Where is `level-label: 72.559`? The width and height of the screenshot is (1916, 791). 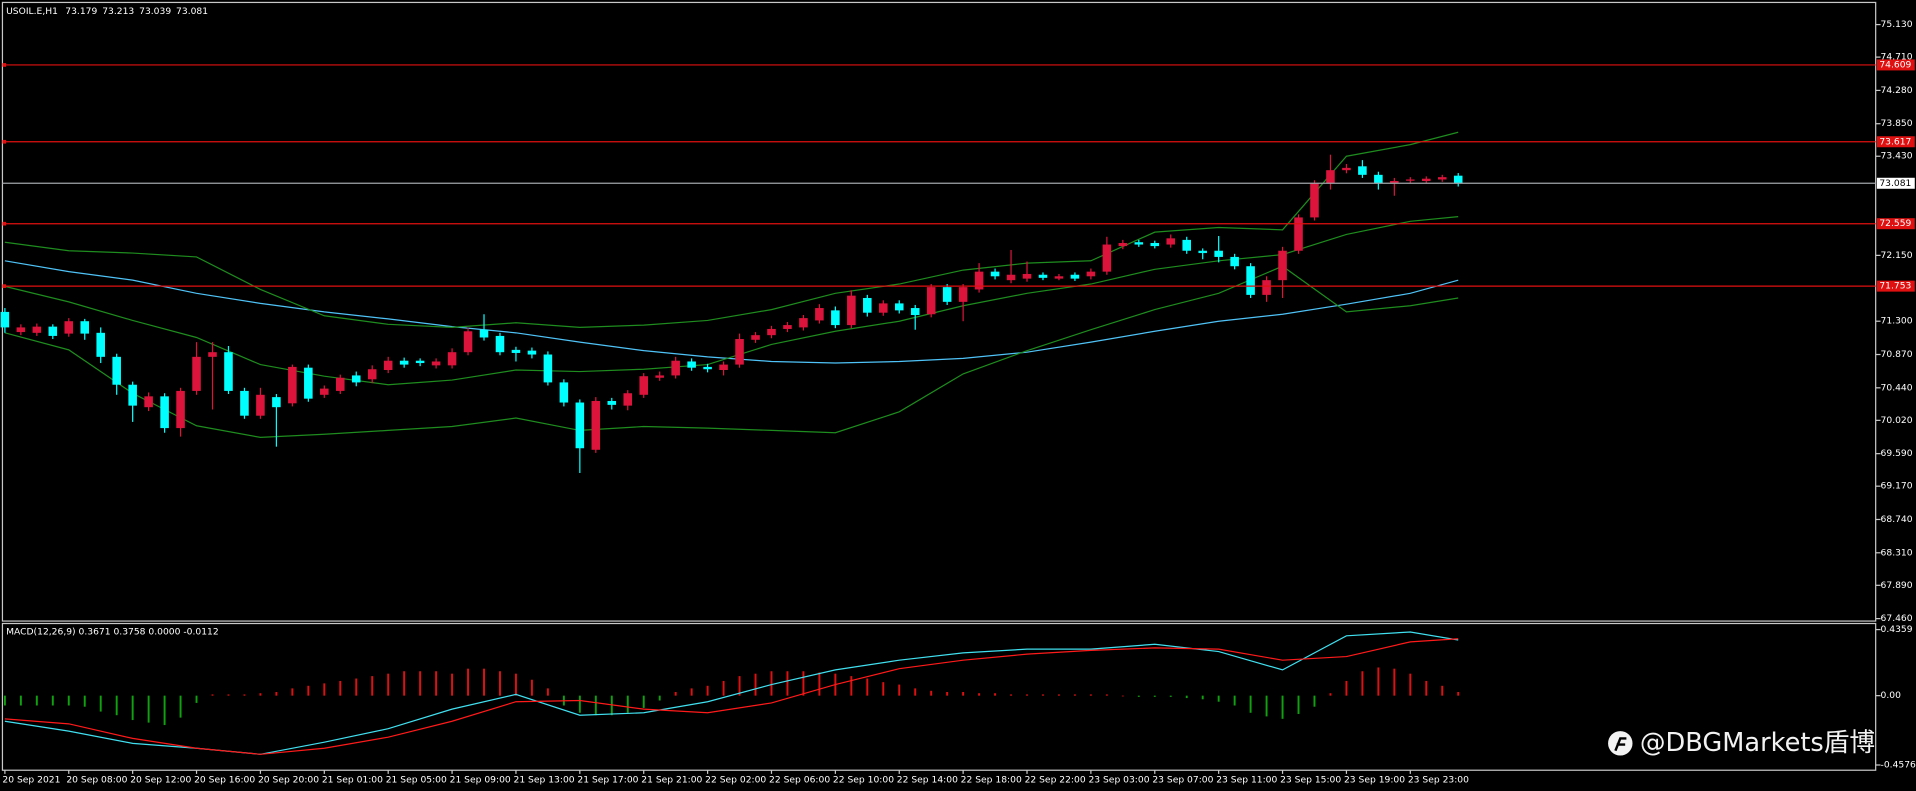
level-label: 72.559 is located at coordinates (1895, 223).